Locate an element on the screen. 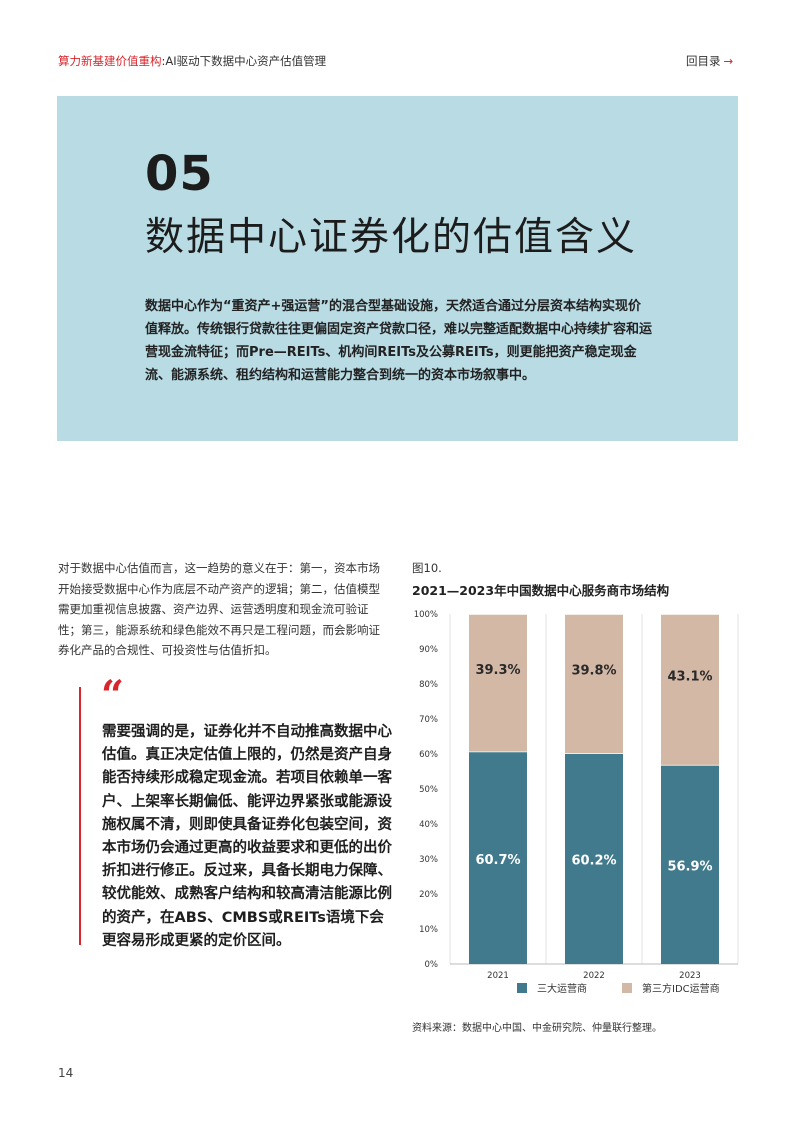 Image resolution: width=794 pixels, height=1123 pixels. data-label: 60.7% is located at coordinates (497, 860).